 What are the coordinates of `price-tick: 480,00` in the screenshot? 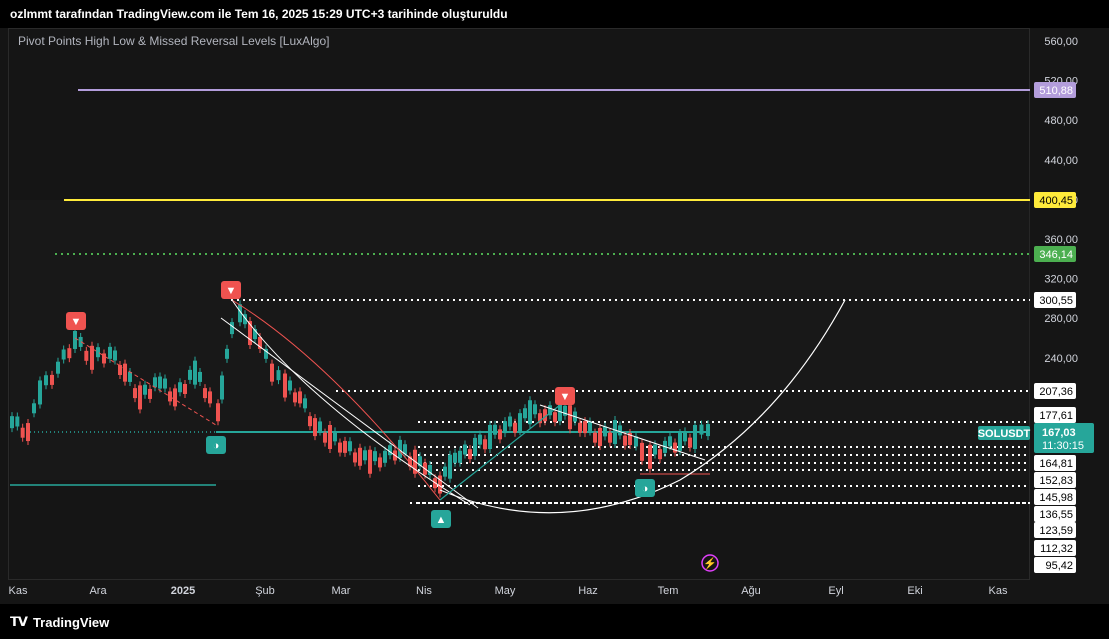 It's located at (1061, 121).